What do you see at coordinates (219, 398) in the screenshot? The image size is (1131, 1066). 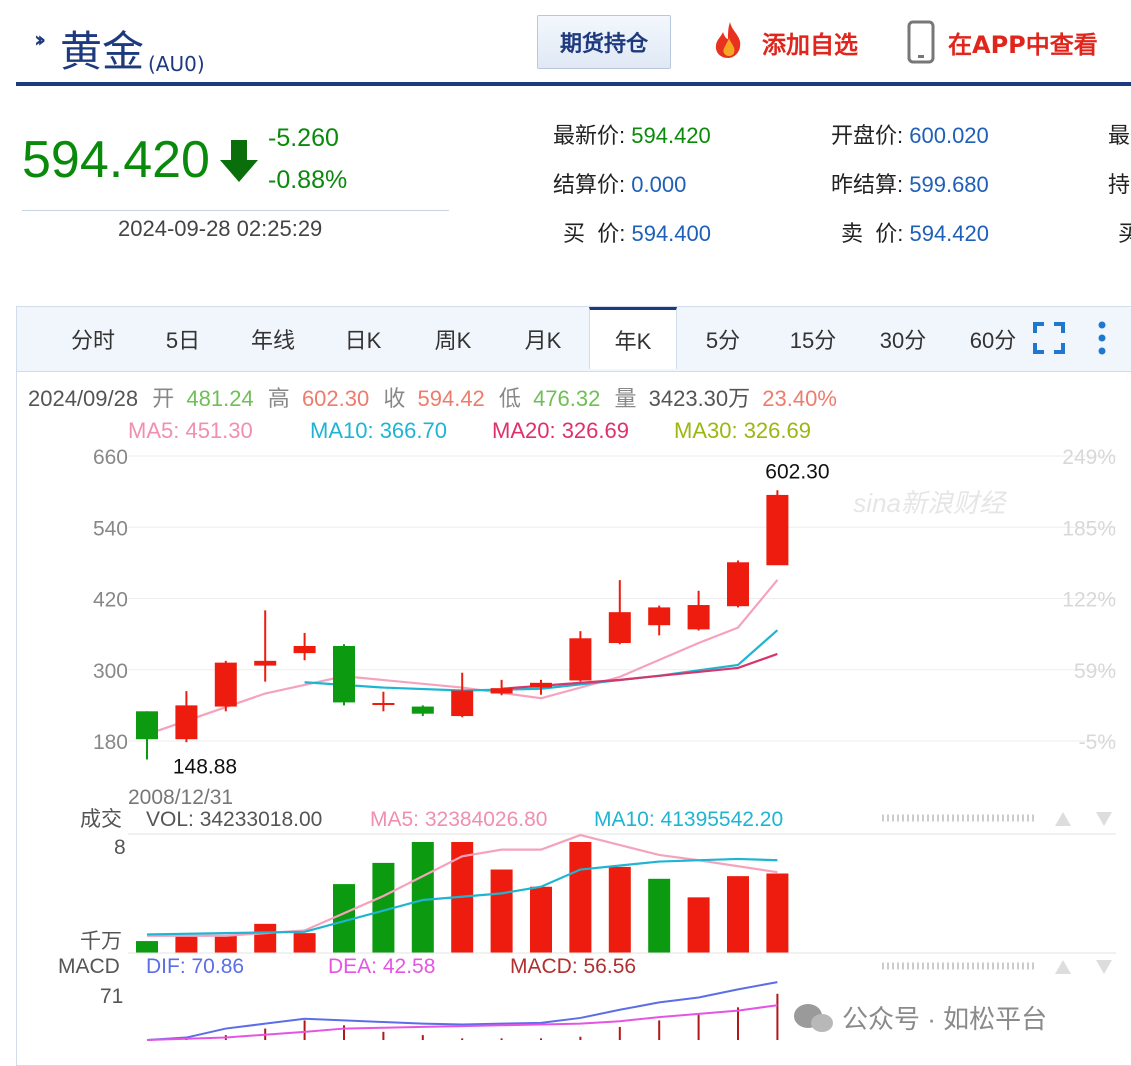 I see `info-open: 481.24` at bounding box center [219, 398].